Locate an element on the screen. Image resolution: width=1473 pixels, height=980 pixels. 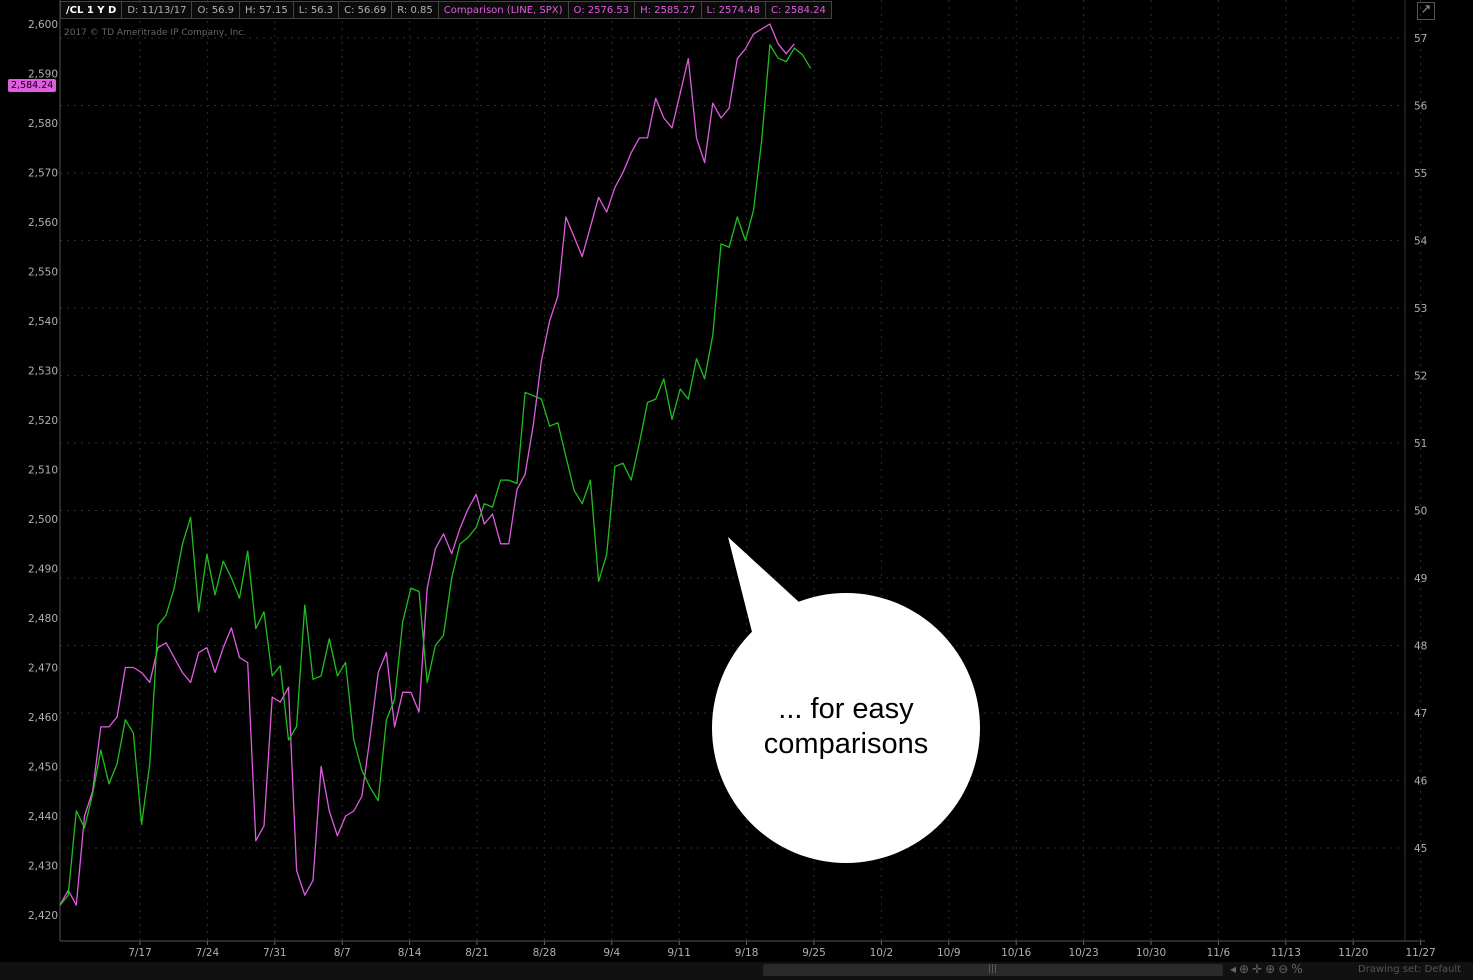
left-tick-label: 2,540 is located at coordinates (43, 322).